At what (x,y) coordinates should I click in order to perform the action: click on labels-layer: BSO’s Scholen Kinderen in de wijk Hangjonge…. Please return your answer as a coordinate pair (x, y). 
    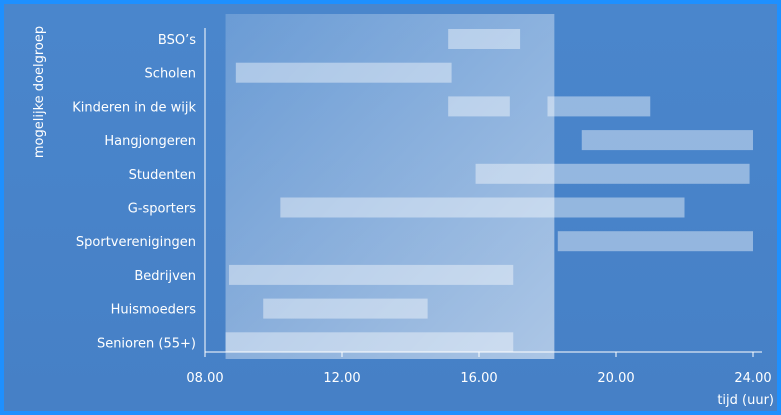
    Looking at the image, I should click on (134, 192).